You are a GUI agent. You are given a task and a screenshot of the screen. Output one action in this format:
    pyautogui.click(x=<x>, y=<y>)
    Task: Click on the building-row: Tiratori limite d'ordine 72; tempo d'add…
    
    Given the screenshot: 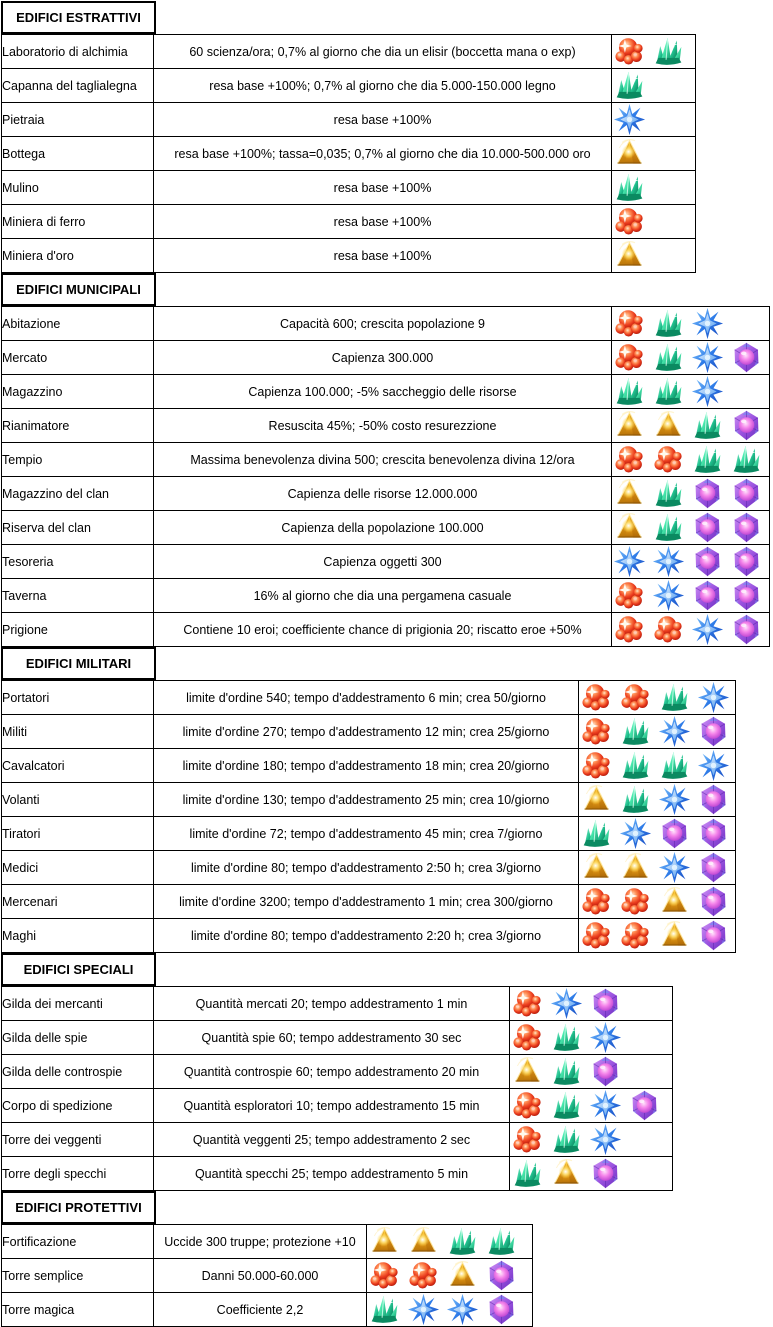 What is the action you would take?
    pyautogui.click(x=368, y=833)
    